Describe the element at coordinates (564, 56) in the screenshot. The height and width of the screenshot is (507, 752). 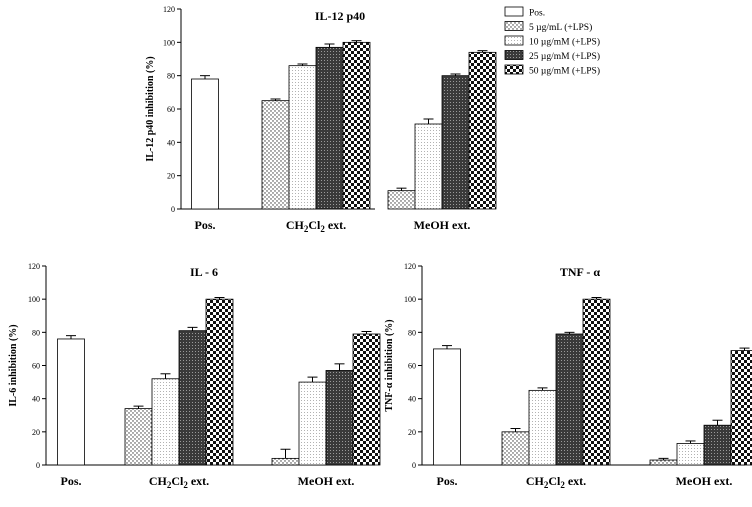
I see `legend-label: 25 µg/mM (+LPS)` at that location.